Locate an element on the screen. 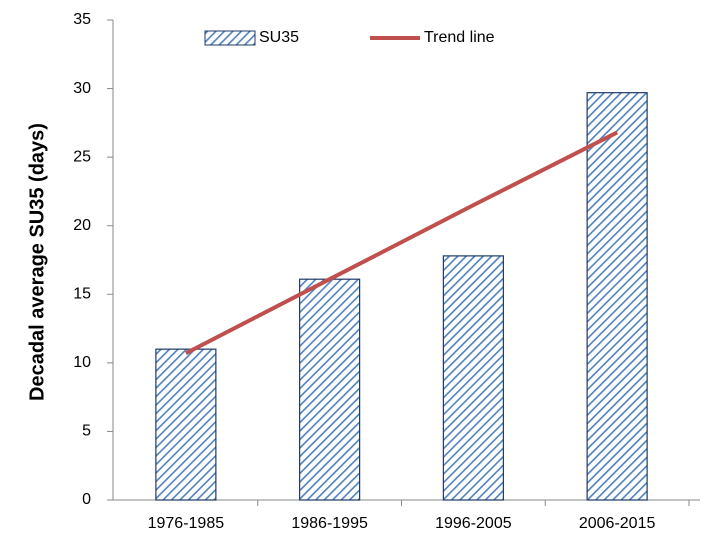 Image resolution: width=712 pixels, height=548 pixels. x-tick-label: 1986-1995 is located at coordinates (329, 523).